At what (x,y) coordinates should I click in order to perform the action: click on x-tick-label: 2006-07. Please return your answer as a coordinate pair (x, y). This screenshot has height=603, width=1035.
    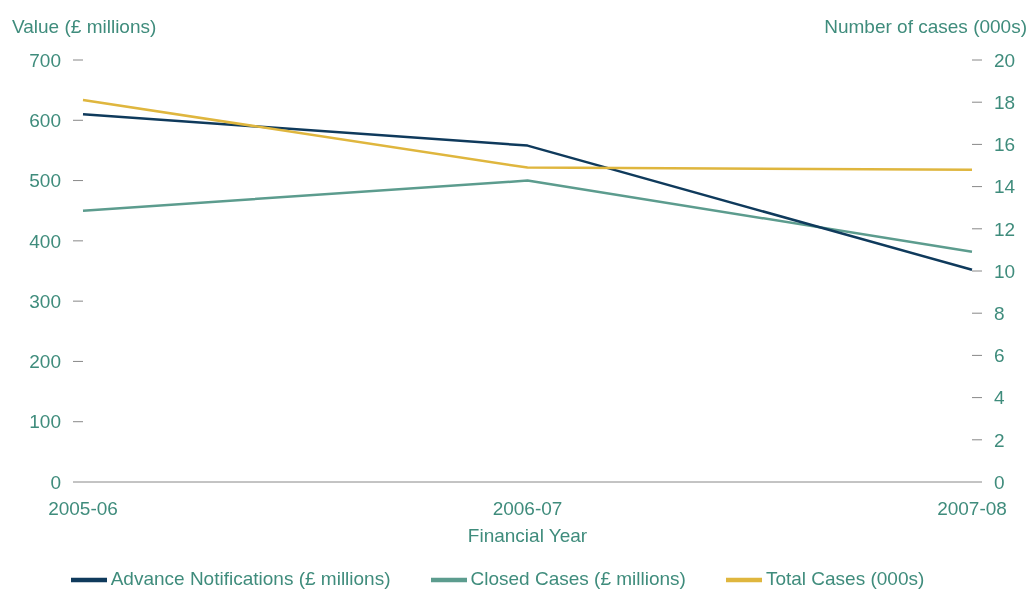
    Looking at the image, I should click on (527, 509).